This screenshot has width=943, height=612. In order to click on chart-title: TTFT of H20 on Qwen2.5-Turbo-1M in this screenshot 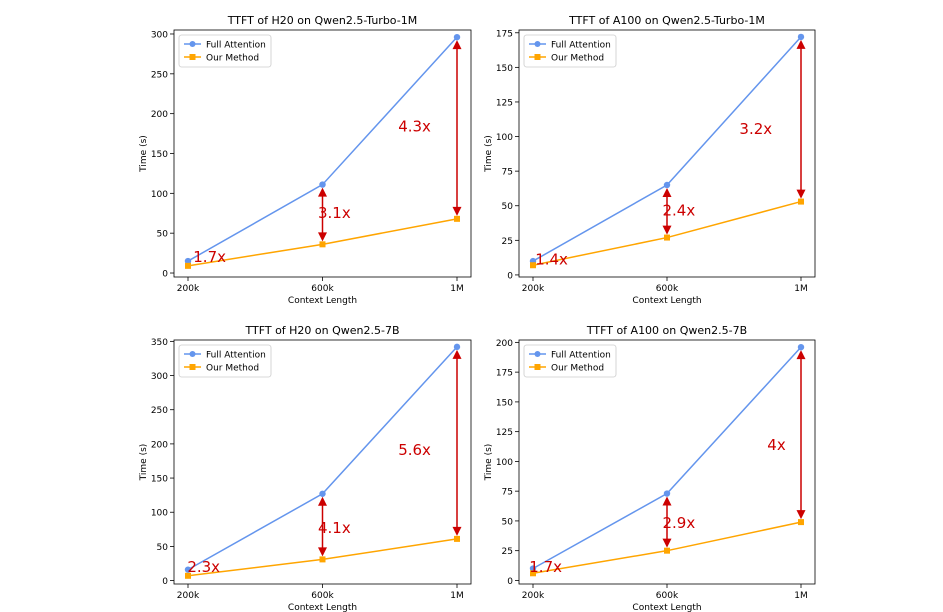, I will do `click(322, 20)`.